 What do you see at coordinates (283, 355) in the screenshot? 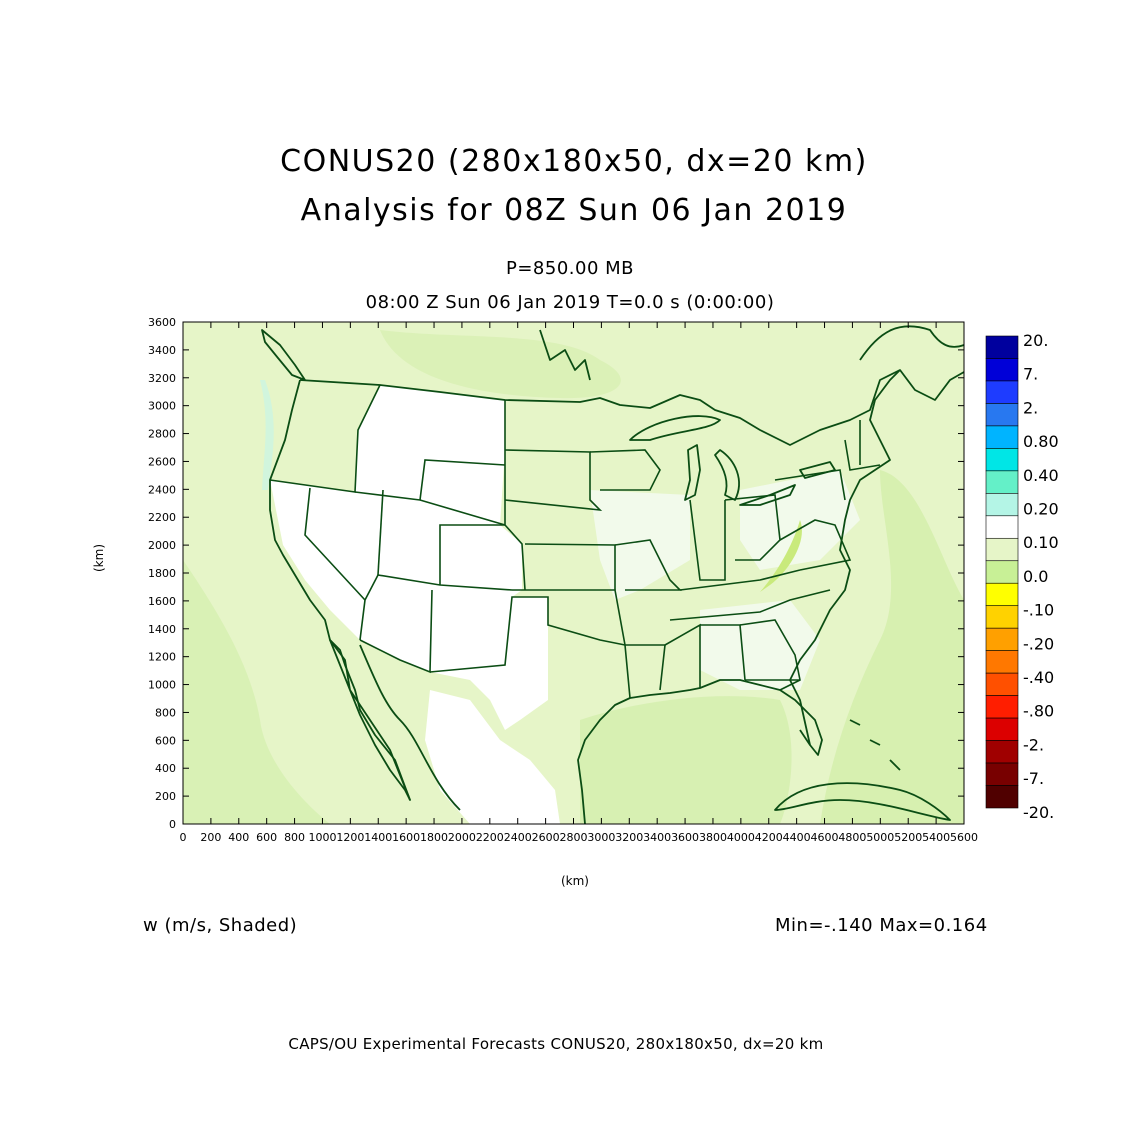
I see `vancouver-island` at bounding box center [283, 355].